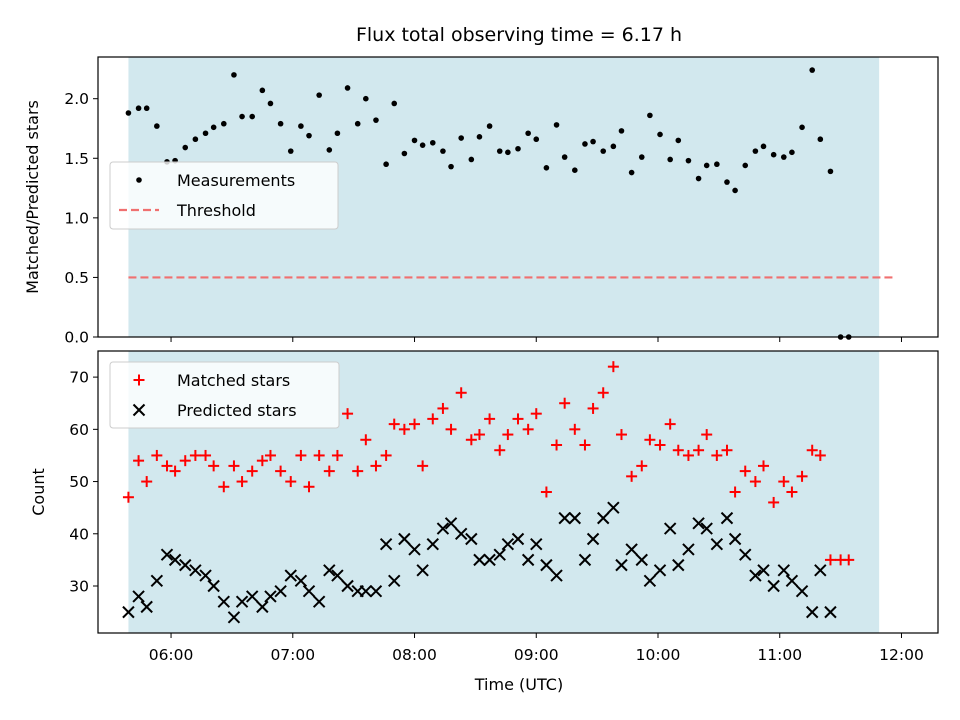 This screenshot has width=960, height=720. What do you see at coordinates (518, 684) in the screenshot?
I see `x-axis-label: Time (UTC)` at bounding box center [518, 684].